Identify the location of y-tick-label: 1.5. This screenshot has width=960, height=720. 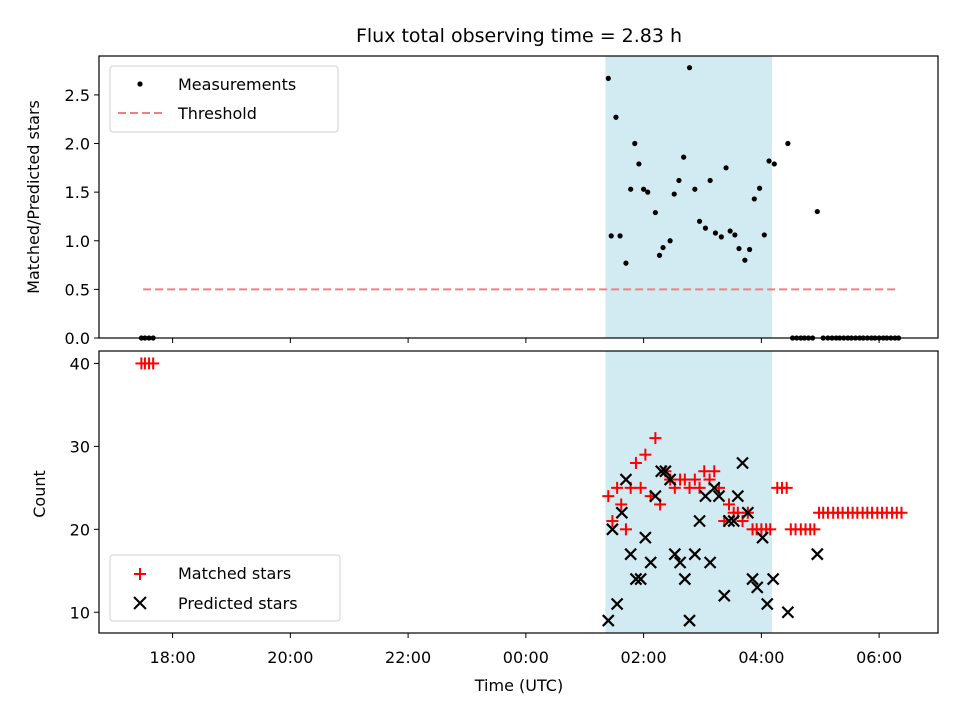
(77, 192).